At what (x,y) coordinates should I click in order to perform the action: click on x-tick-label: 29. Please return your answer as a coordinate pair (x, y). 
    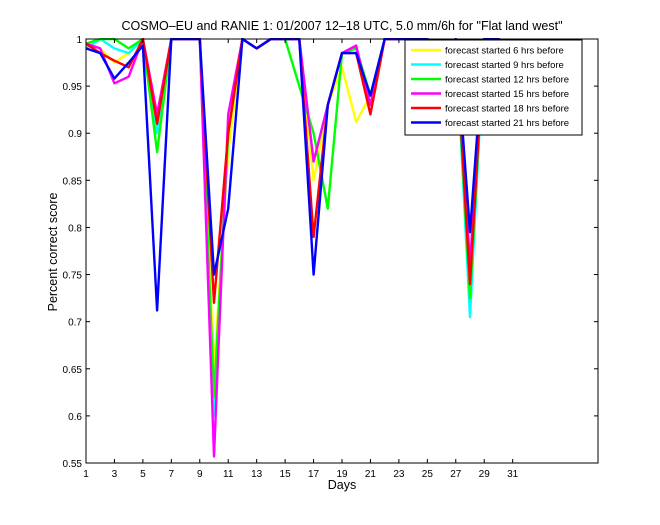
    Looking at the image, I should click on (485, 474).